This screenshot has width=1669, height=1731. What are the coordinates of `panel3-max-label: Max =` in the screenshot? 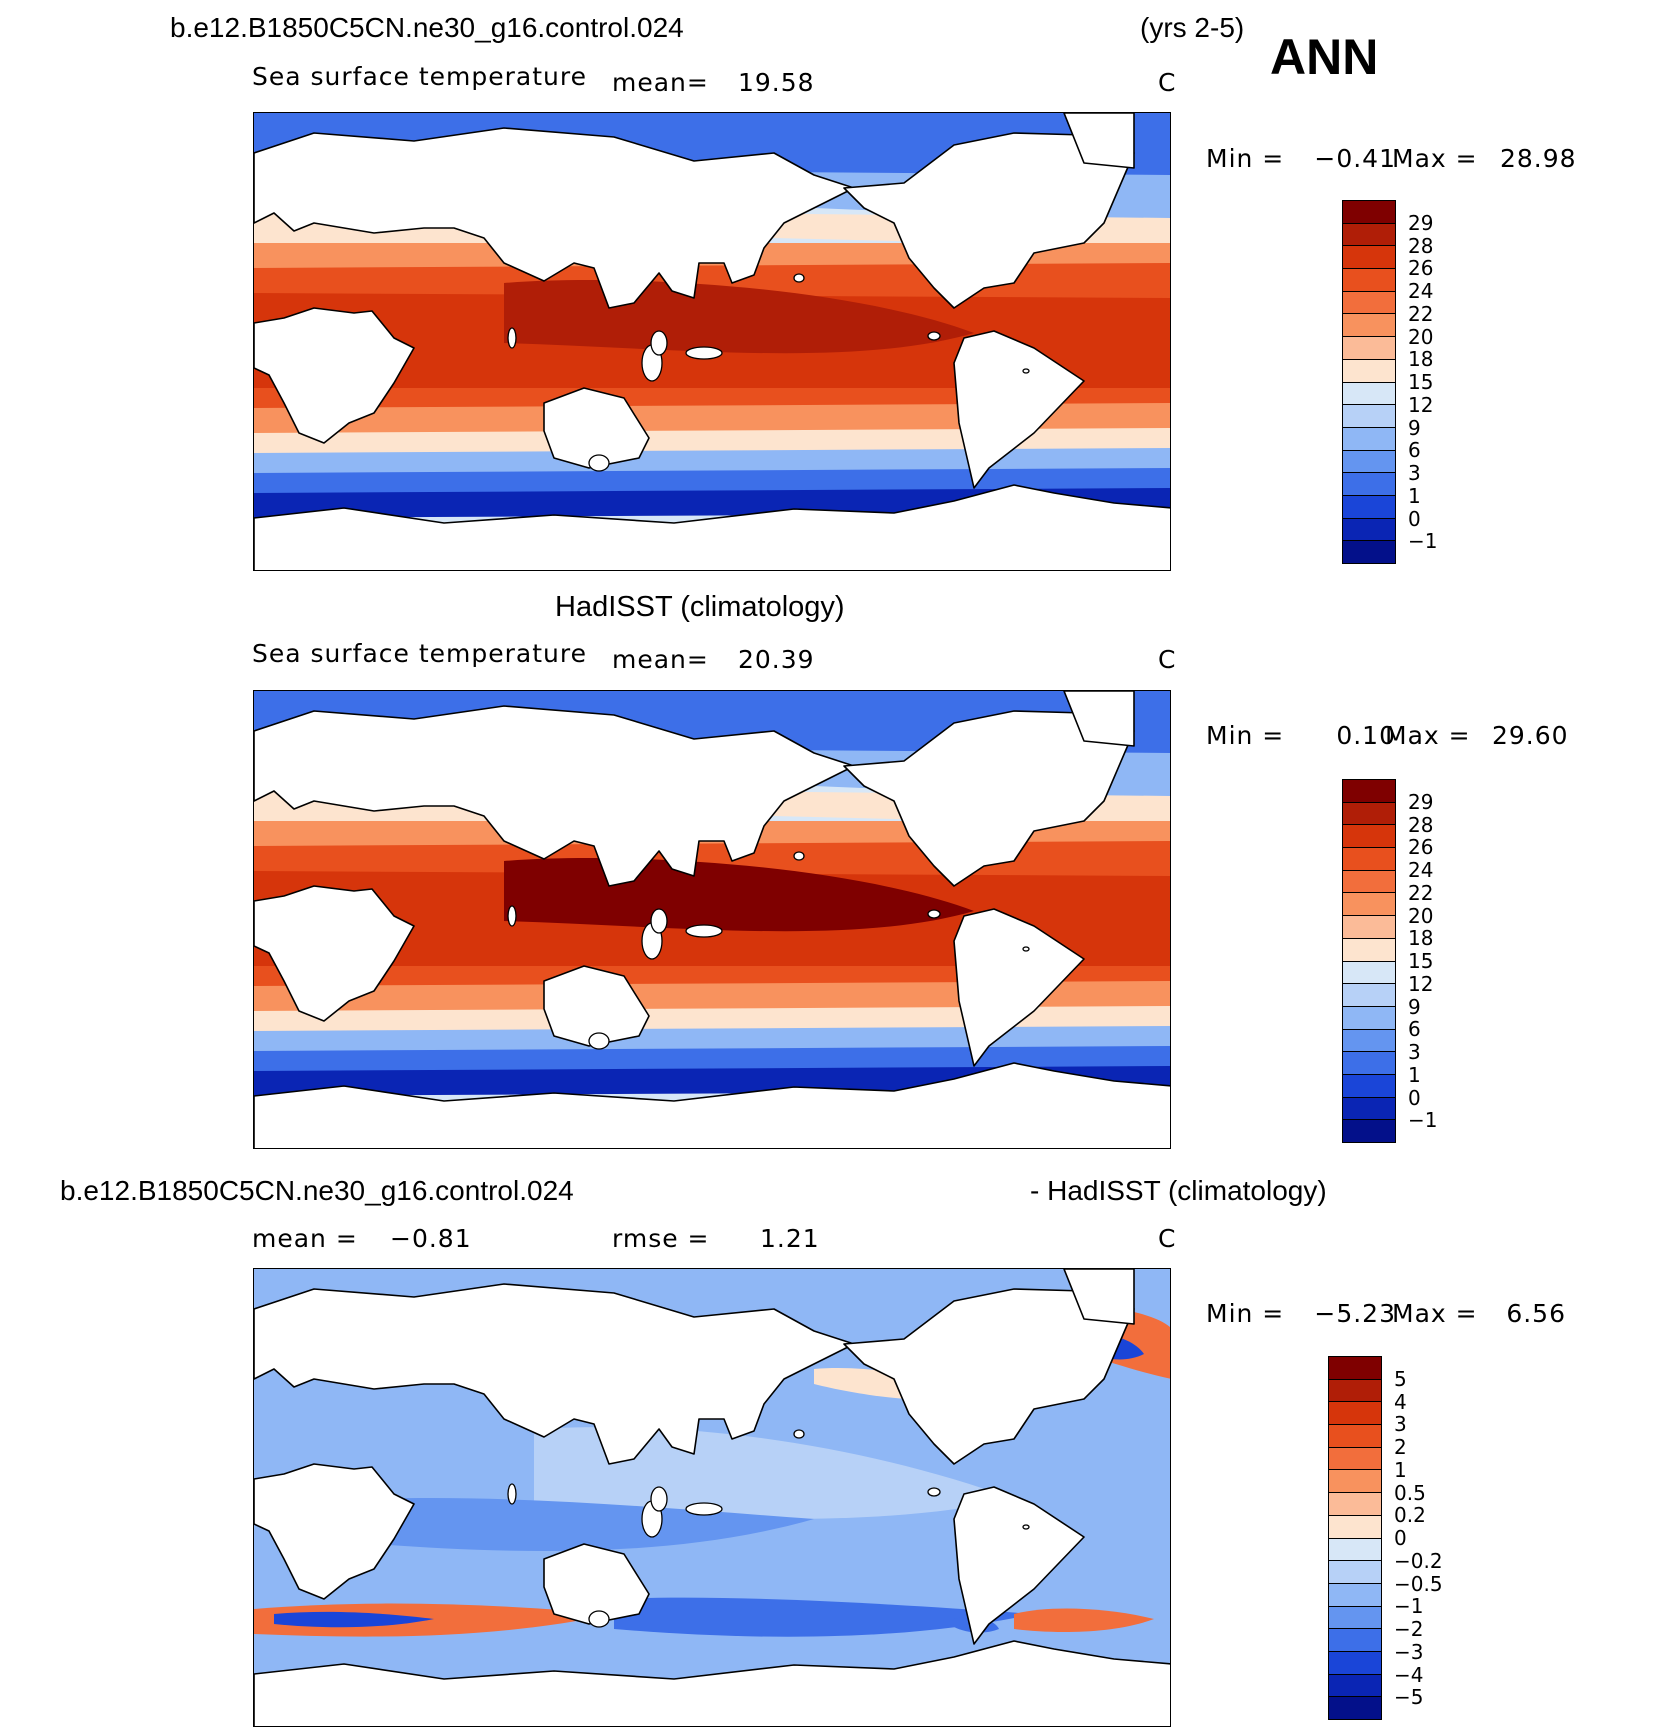 It's located at (1435, 1313).